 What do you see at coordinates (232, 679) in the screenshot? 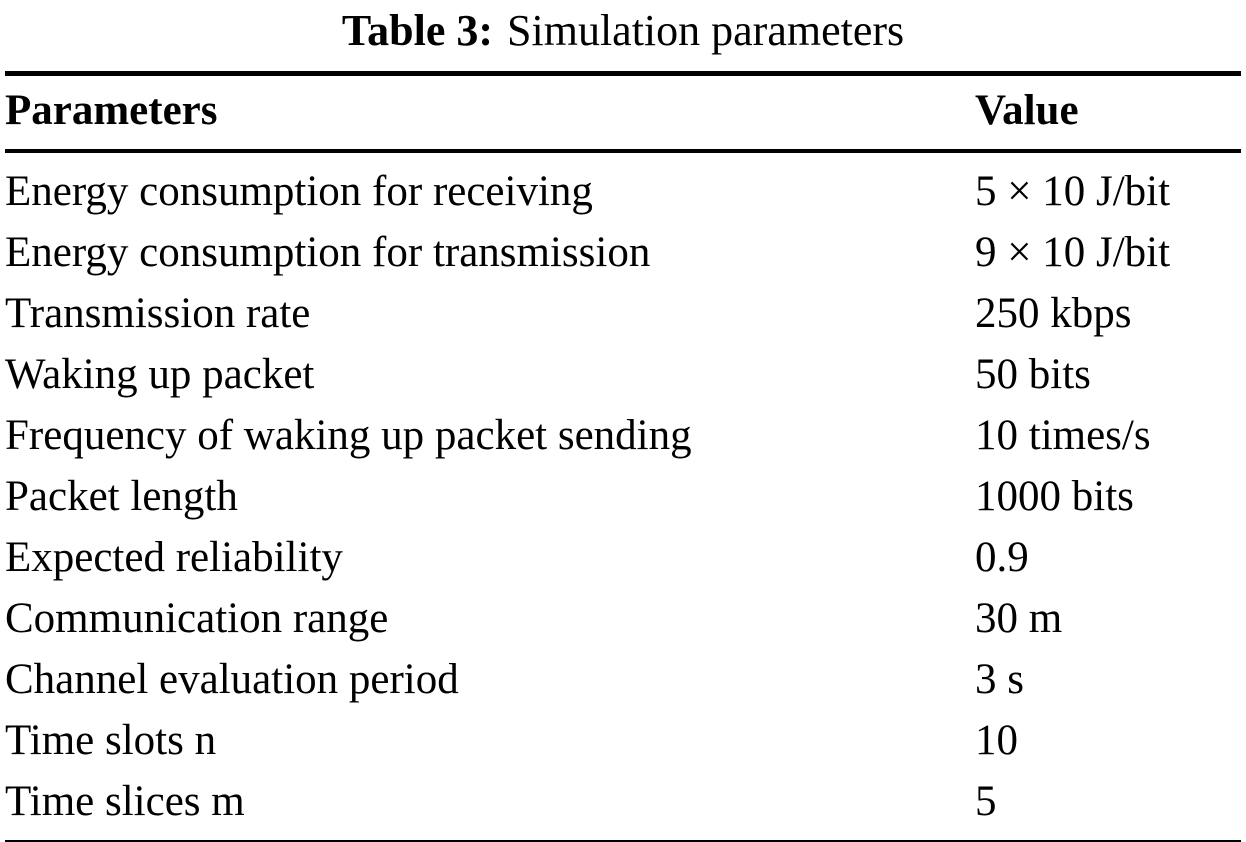
I see `parameter-cell: Channel evaluation period` at bounding box center [232, 679].